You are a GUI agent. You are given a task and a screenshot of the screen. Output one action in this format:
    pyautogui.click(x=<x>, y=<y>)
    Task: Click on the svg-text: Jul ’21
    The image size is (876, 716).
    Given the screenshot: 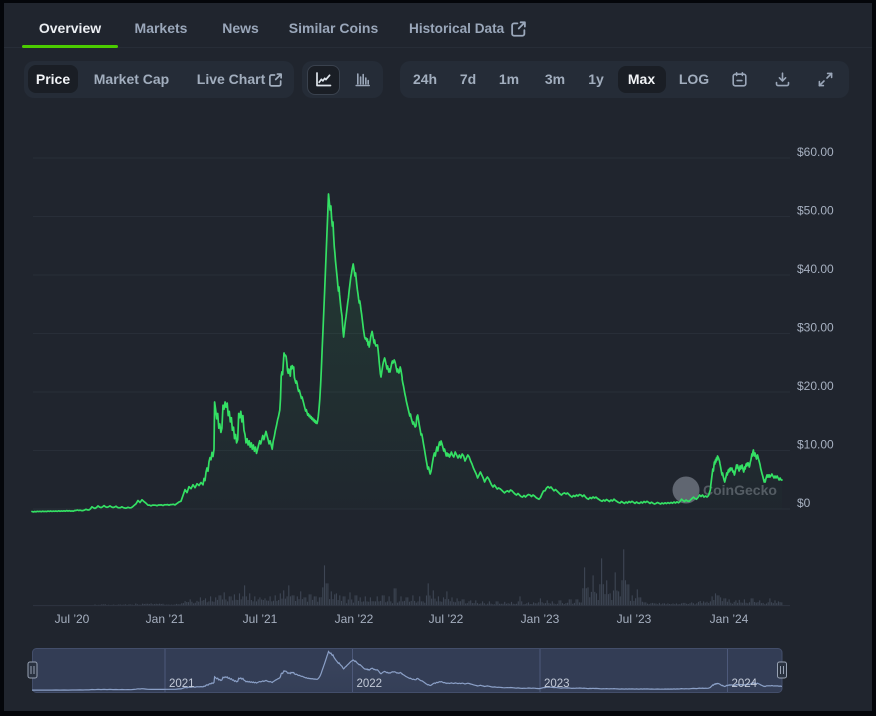 What is the action you would take?
    pyautogui.click(x=260, y=619)
    